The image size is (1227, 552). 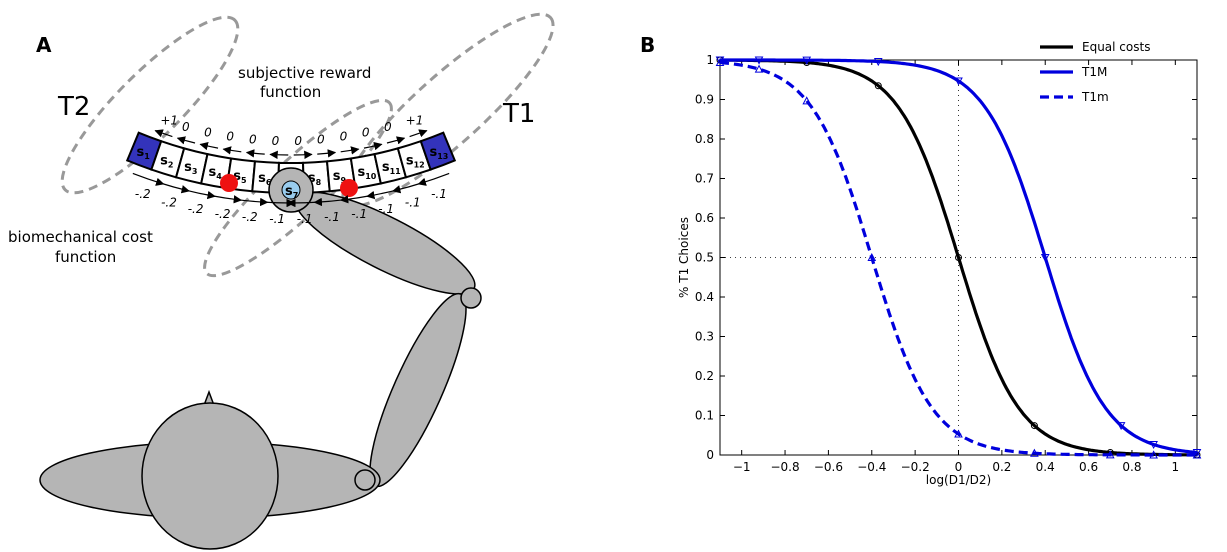 I want to click on x-tick-label: 0.6, so click(x=1088, y=467).